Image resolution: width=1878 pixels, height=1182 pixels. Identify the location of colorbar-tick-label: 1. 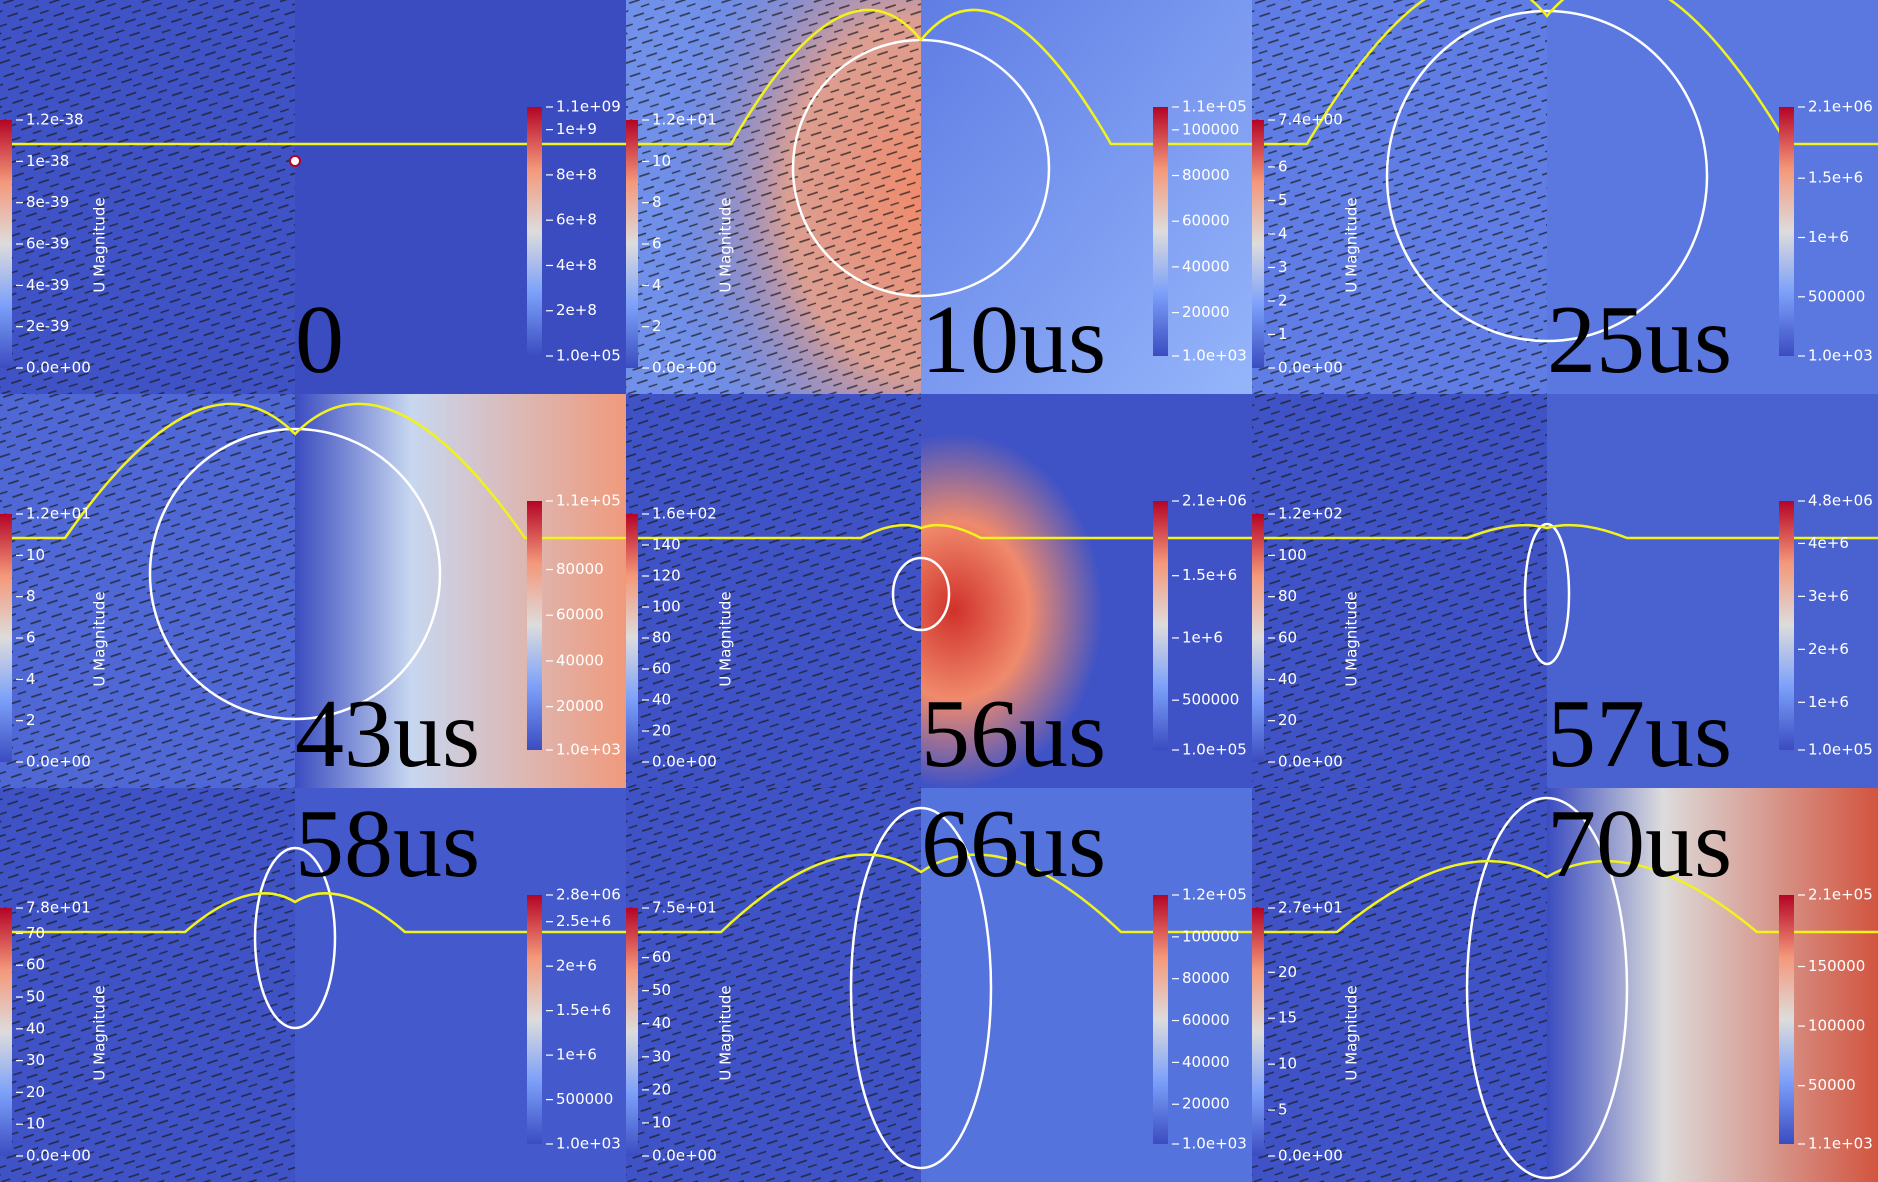
(1283, 334).